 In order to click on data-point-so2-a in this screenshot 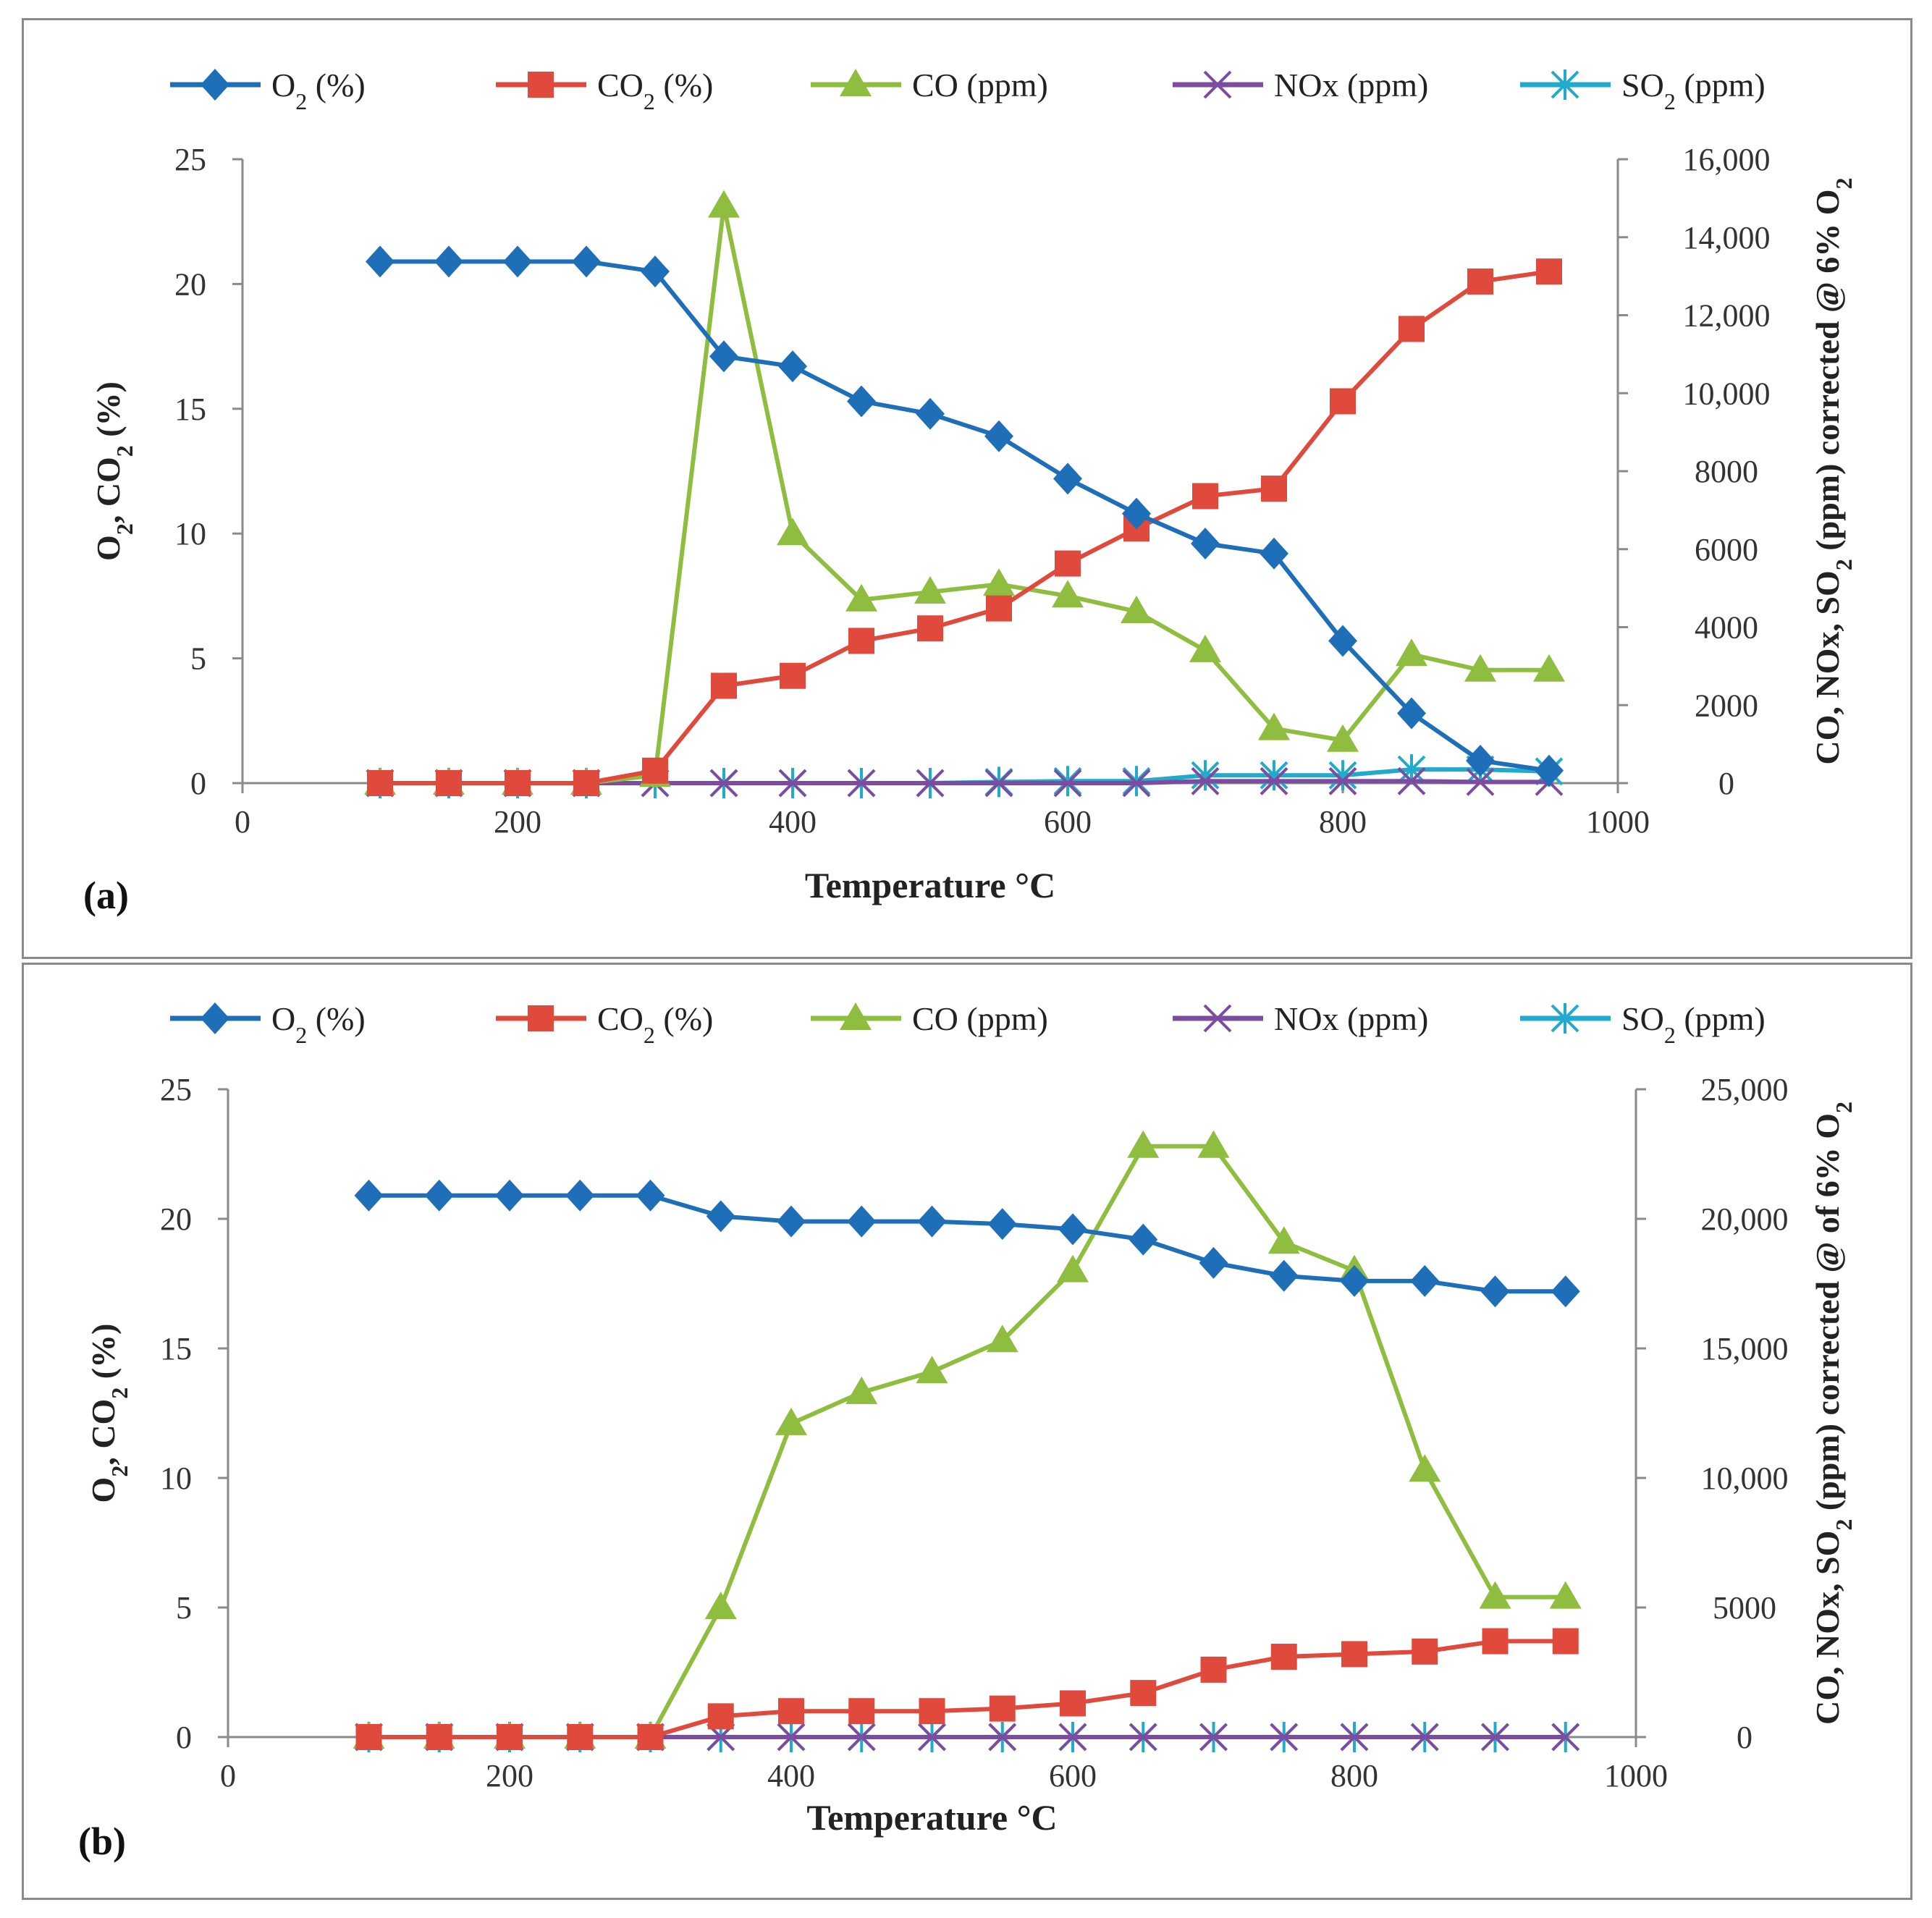, I will do `click(1205, 775)`.